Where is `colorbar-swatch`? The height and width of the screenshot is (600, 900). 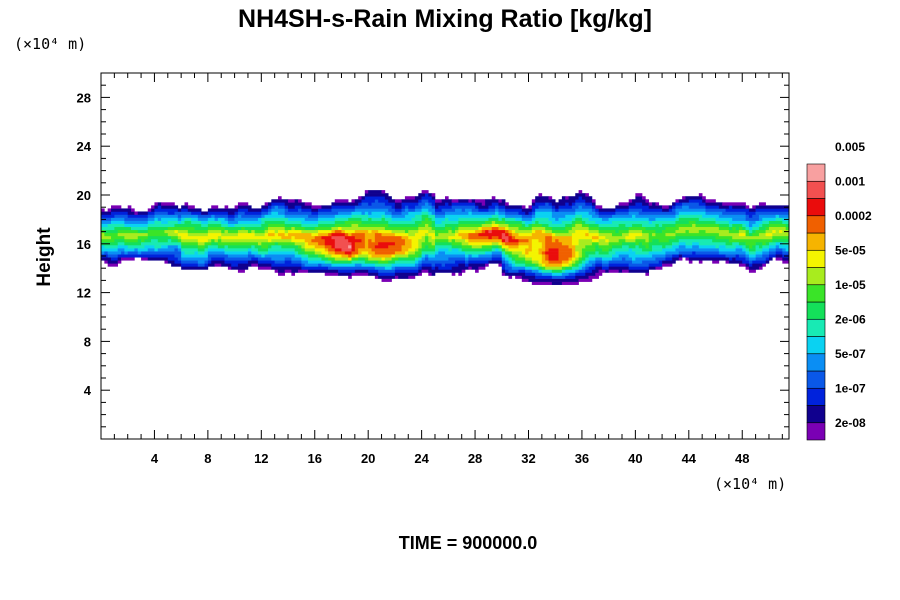 colorbar-swatch is located at coordinates (816, 189).